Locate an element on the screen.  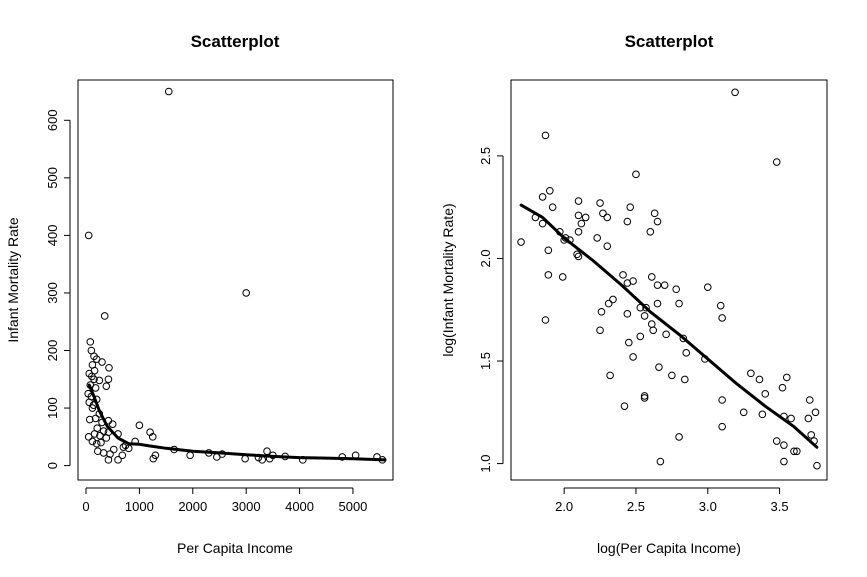
x-tick-label: 3.5 is located at coordinates (780, 506).